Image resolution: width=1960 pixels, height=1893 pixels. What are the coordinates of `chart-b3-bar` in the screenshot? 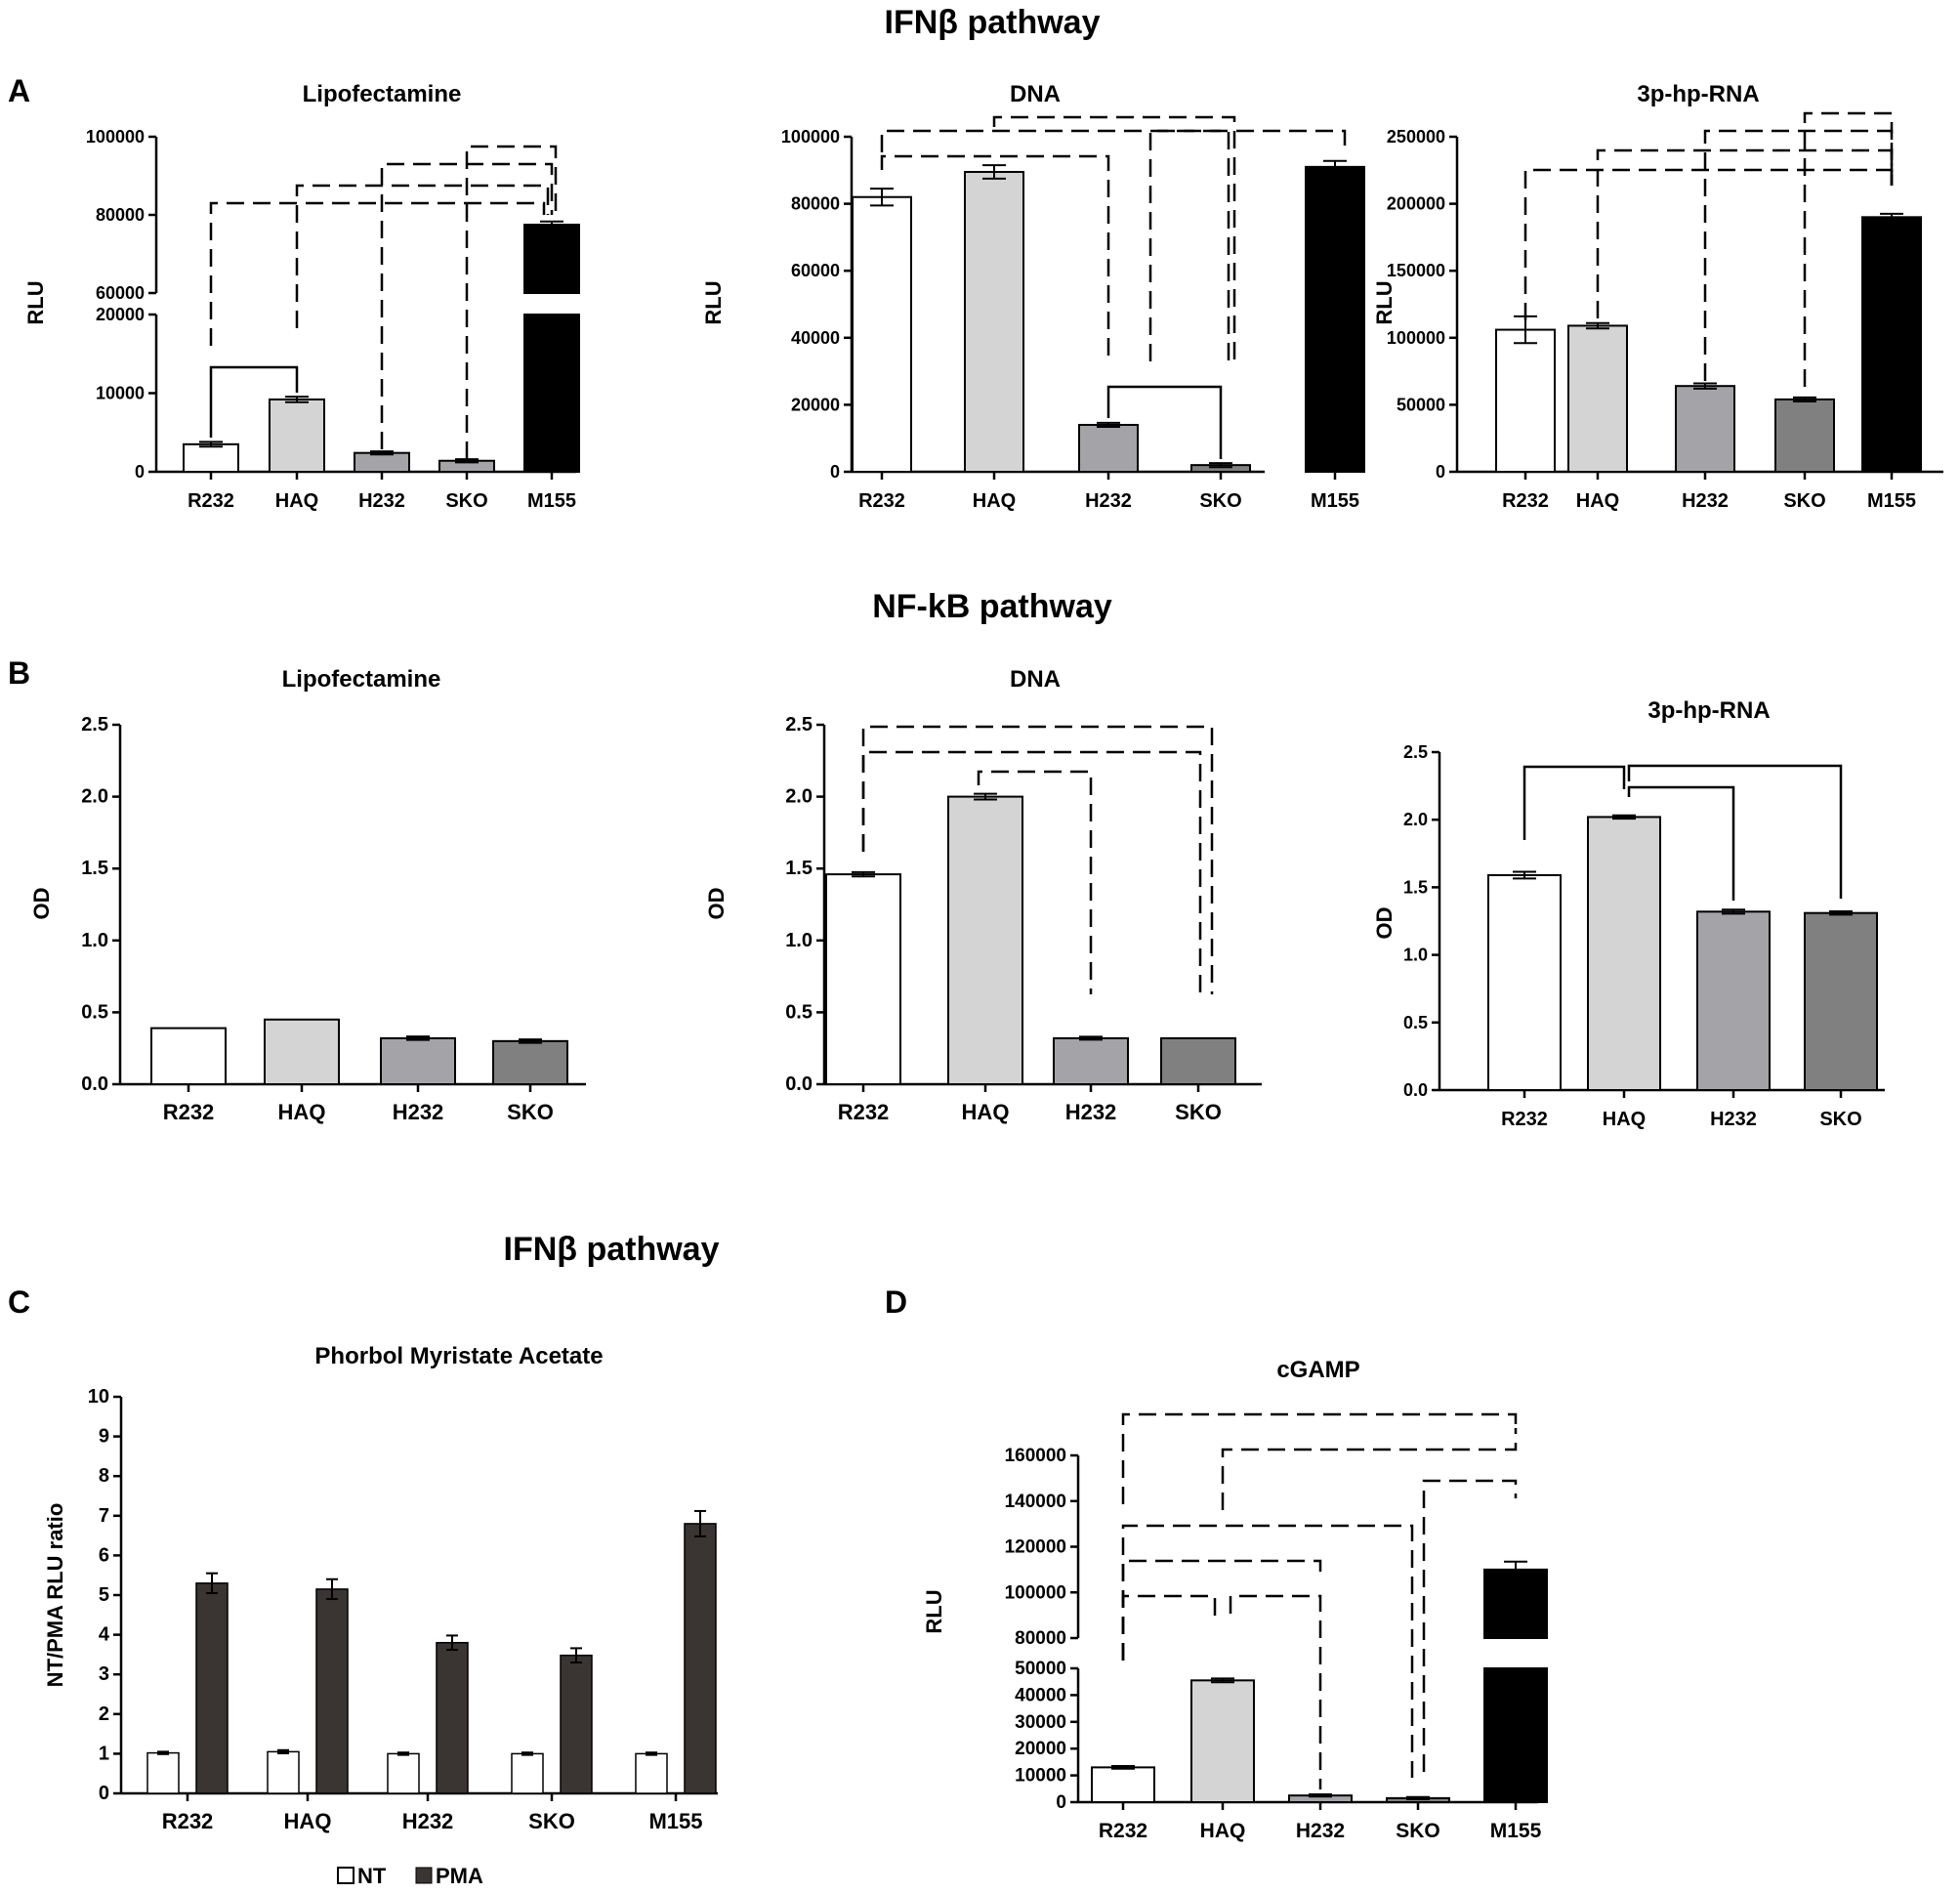 It's located at (1733, 1001).